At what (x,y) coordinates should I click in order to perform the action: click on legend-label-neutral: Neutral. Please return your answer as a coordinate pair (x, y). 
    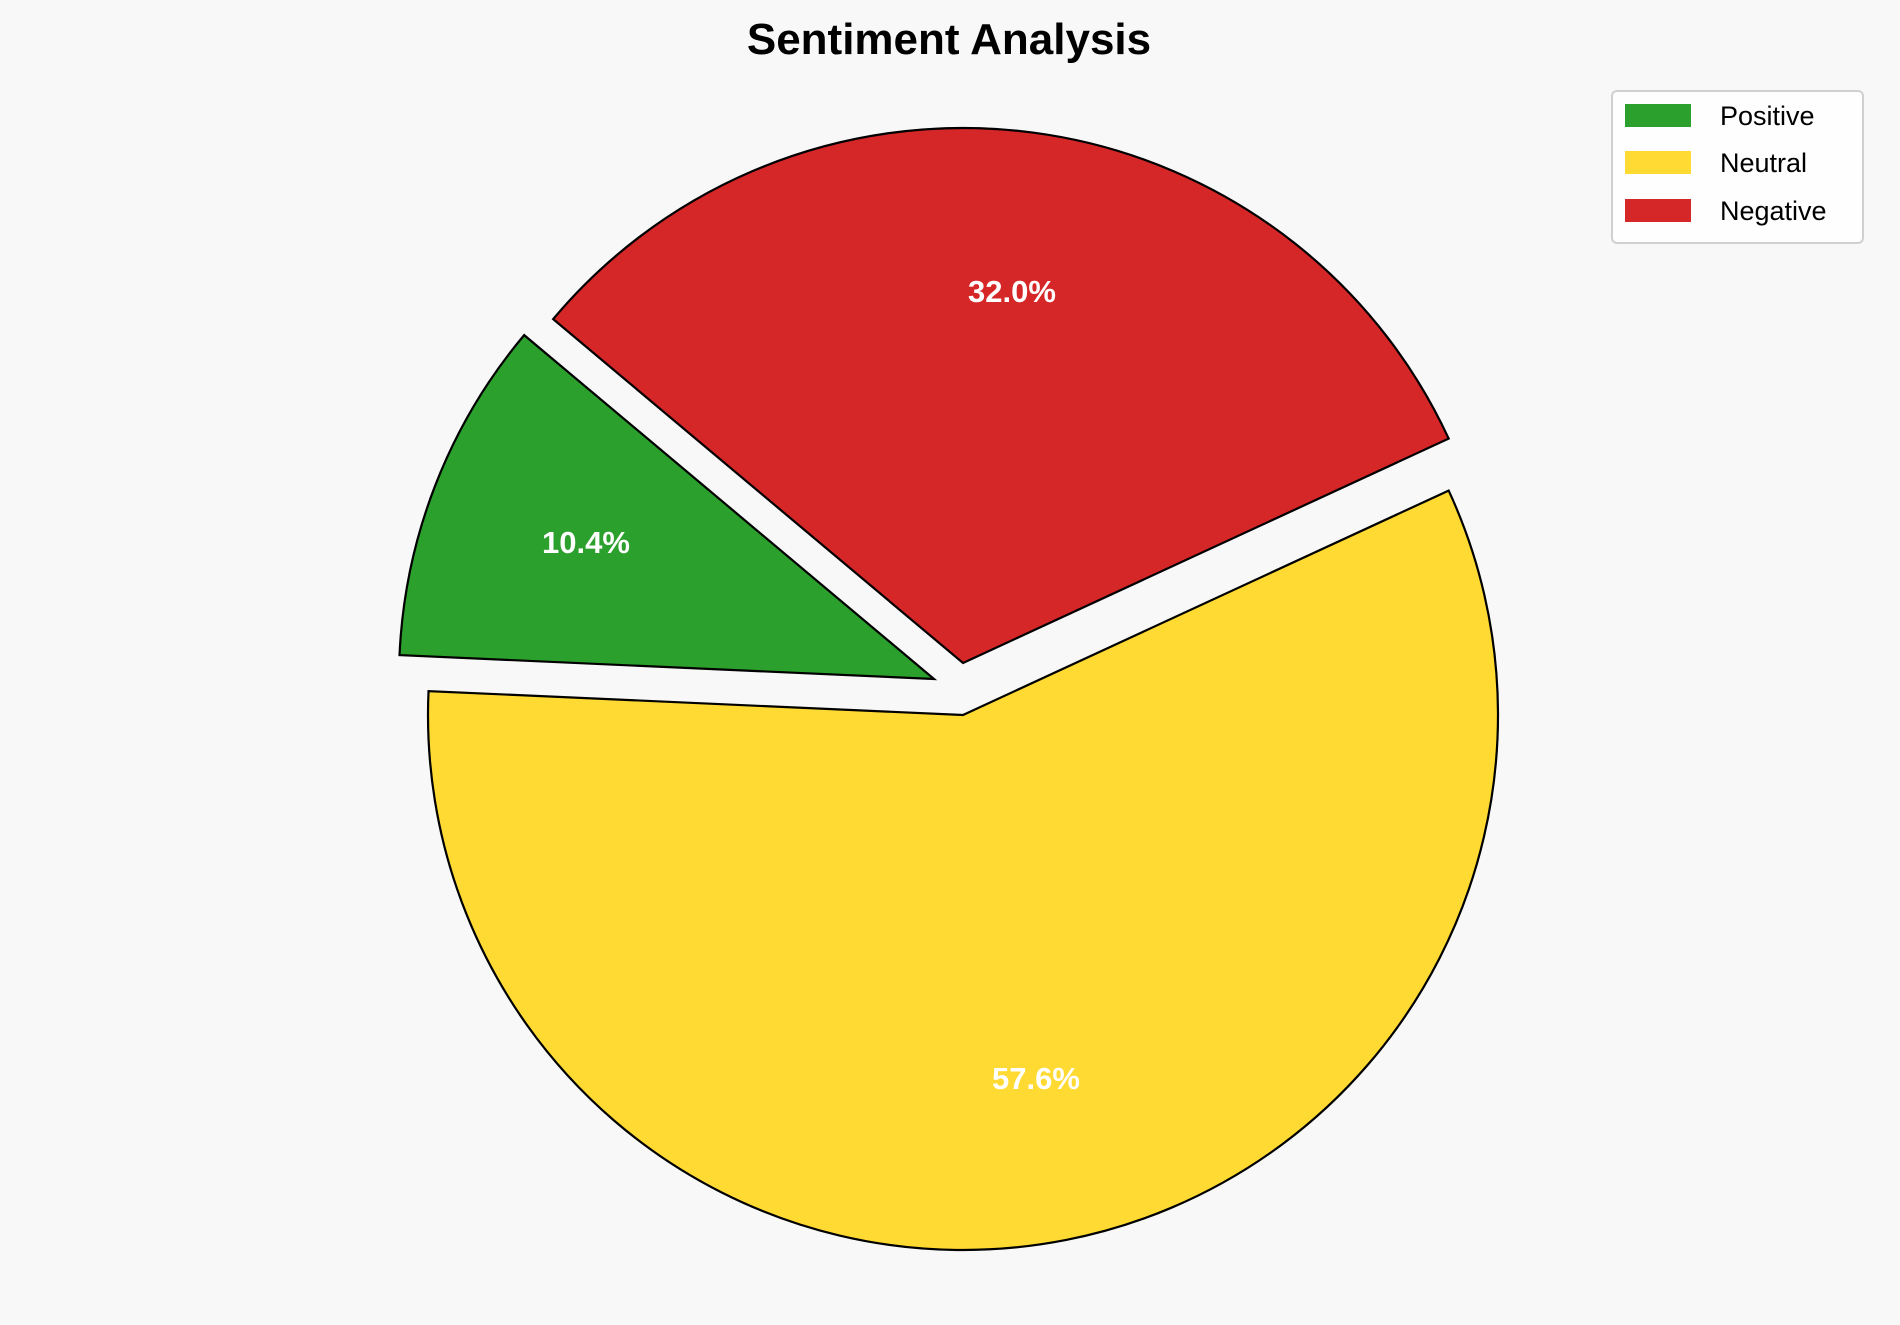
    Looking at the image, I should click on (1763, 163).